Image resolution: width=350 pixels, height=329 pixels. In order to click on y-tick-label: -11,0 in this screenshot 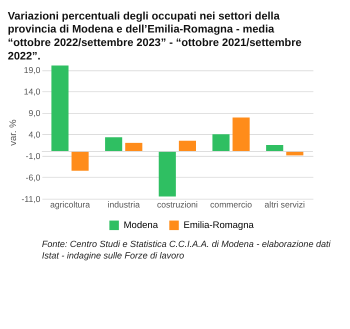, I will do `click(31, 199)`.